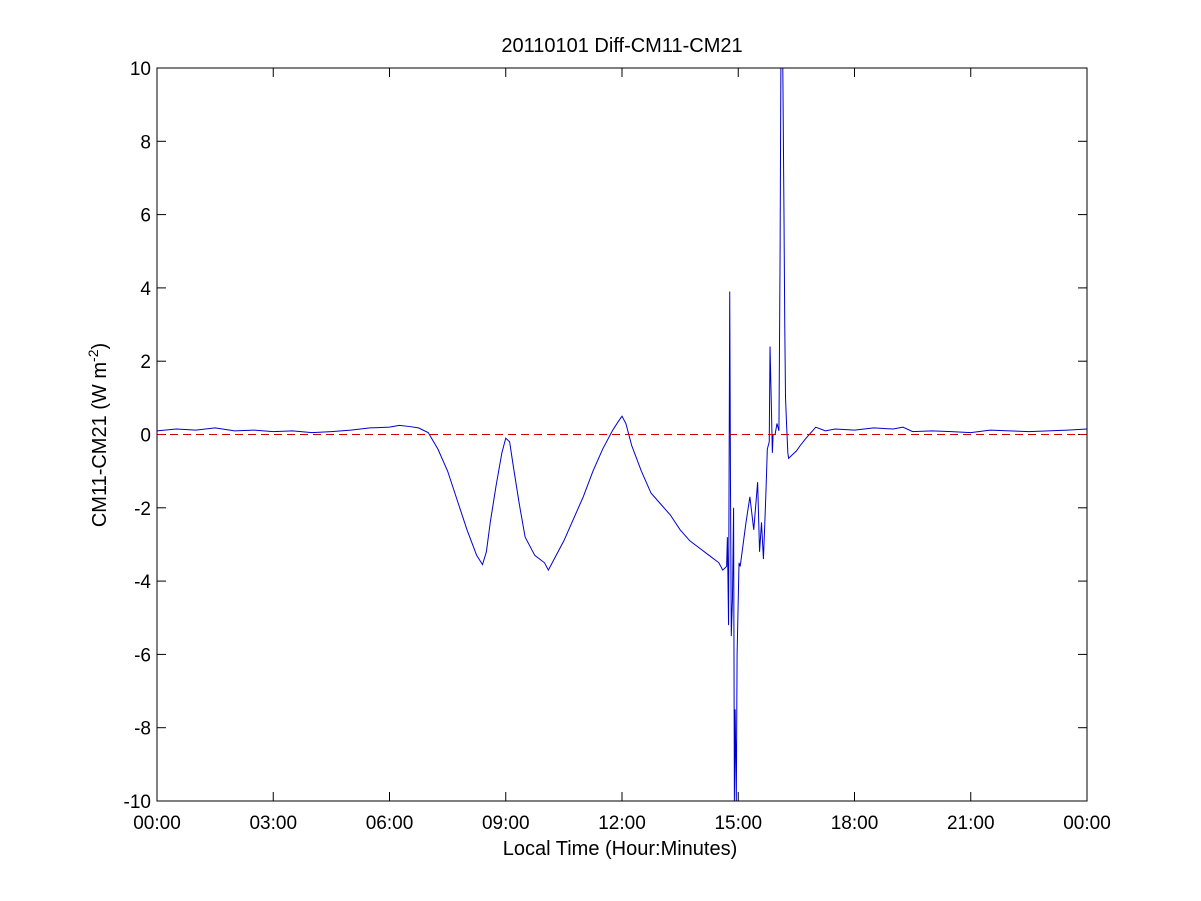 Image resolution: width=1201 pixels, height=901 pixels. I want to click on y-tick-label: 8, so click(145, 142).